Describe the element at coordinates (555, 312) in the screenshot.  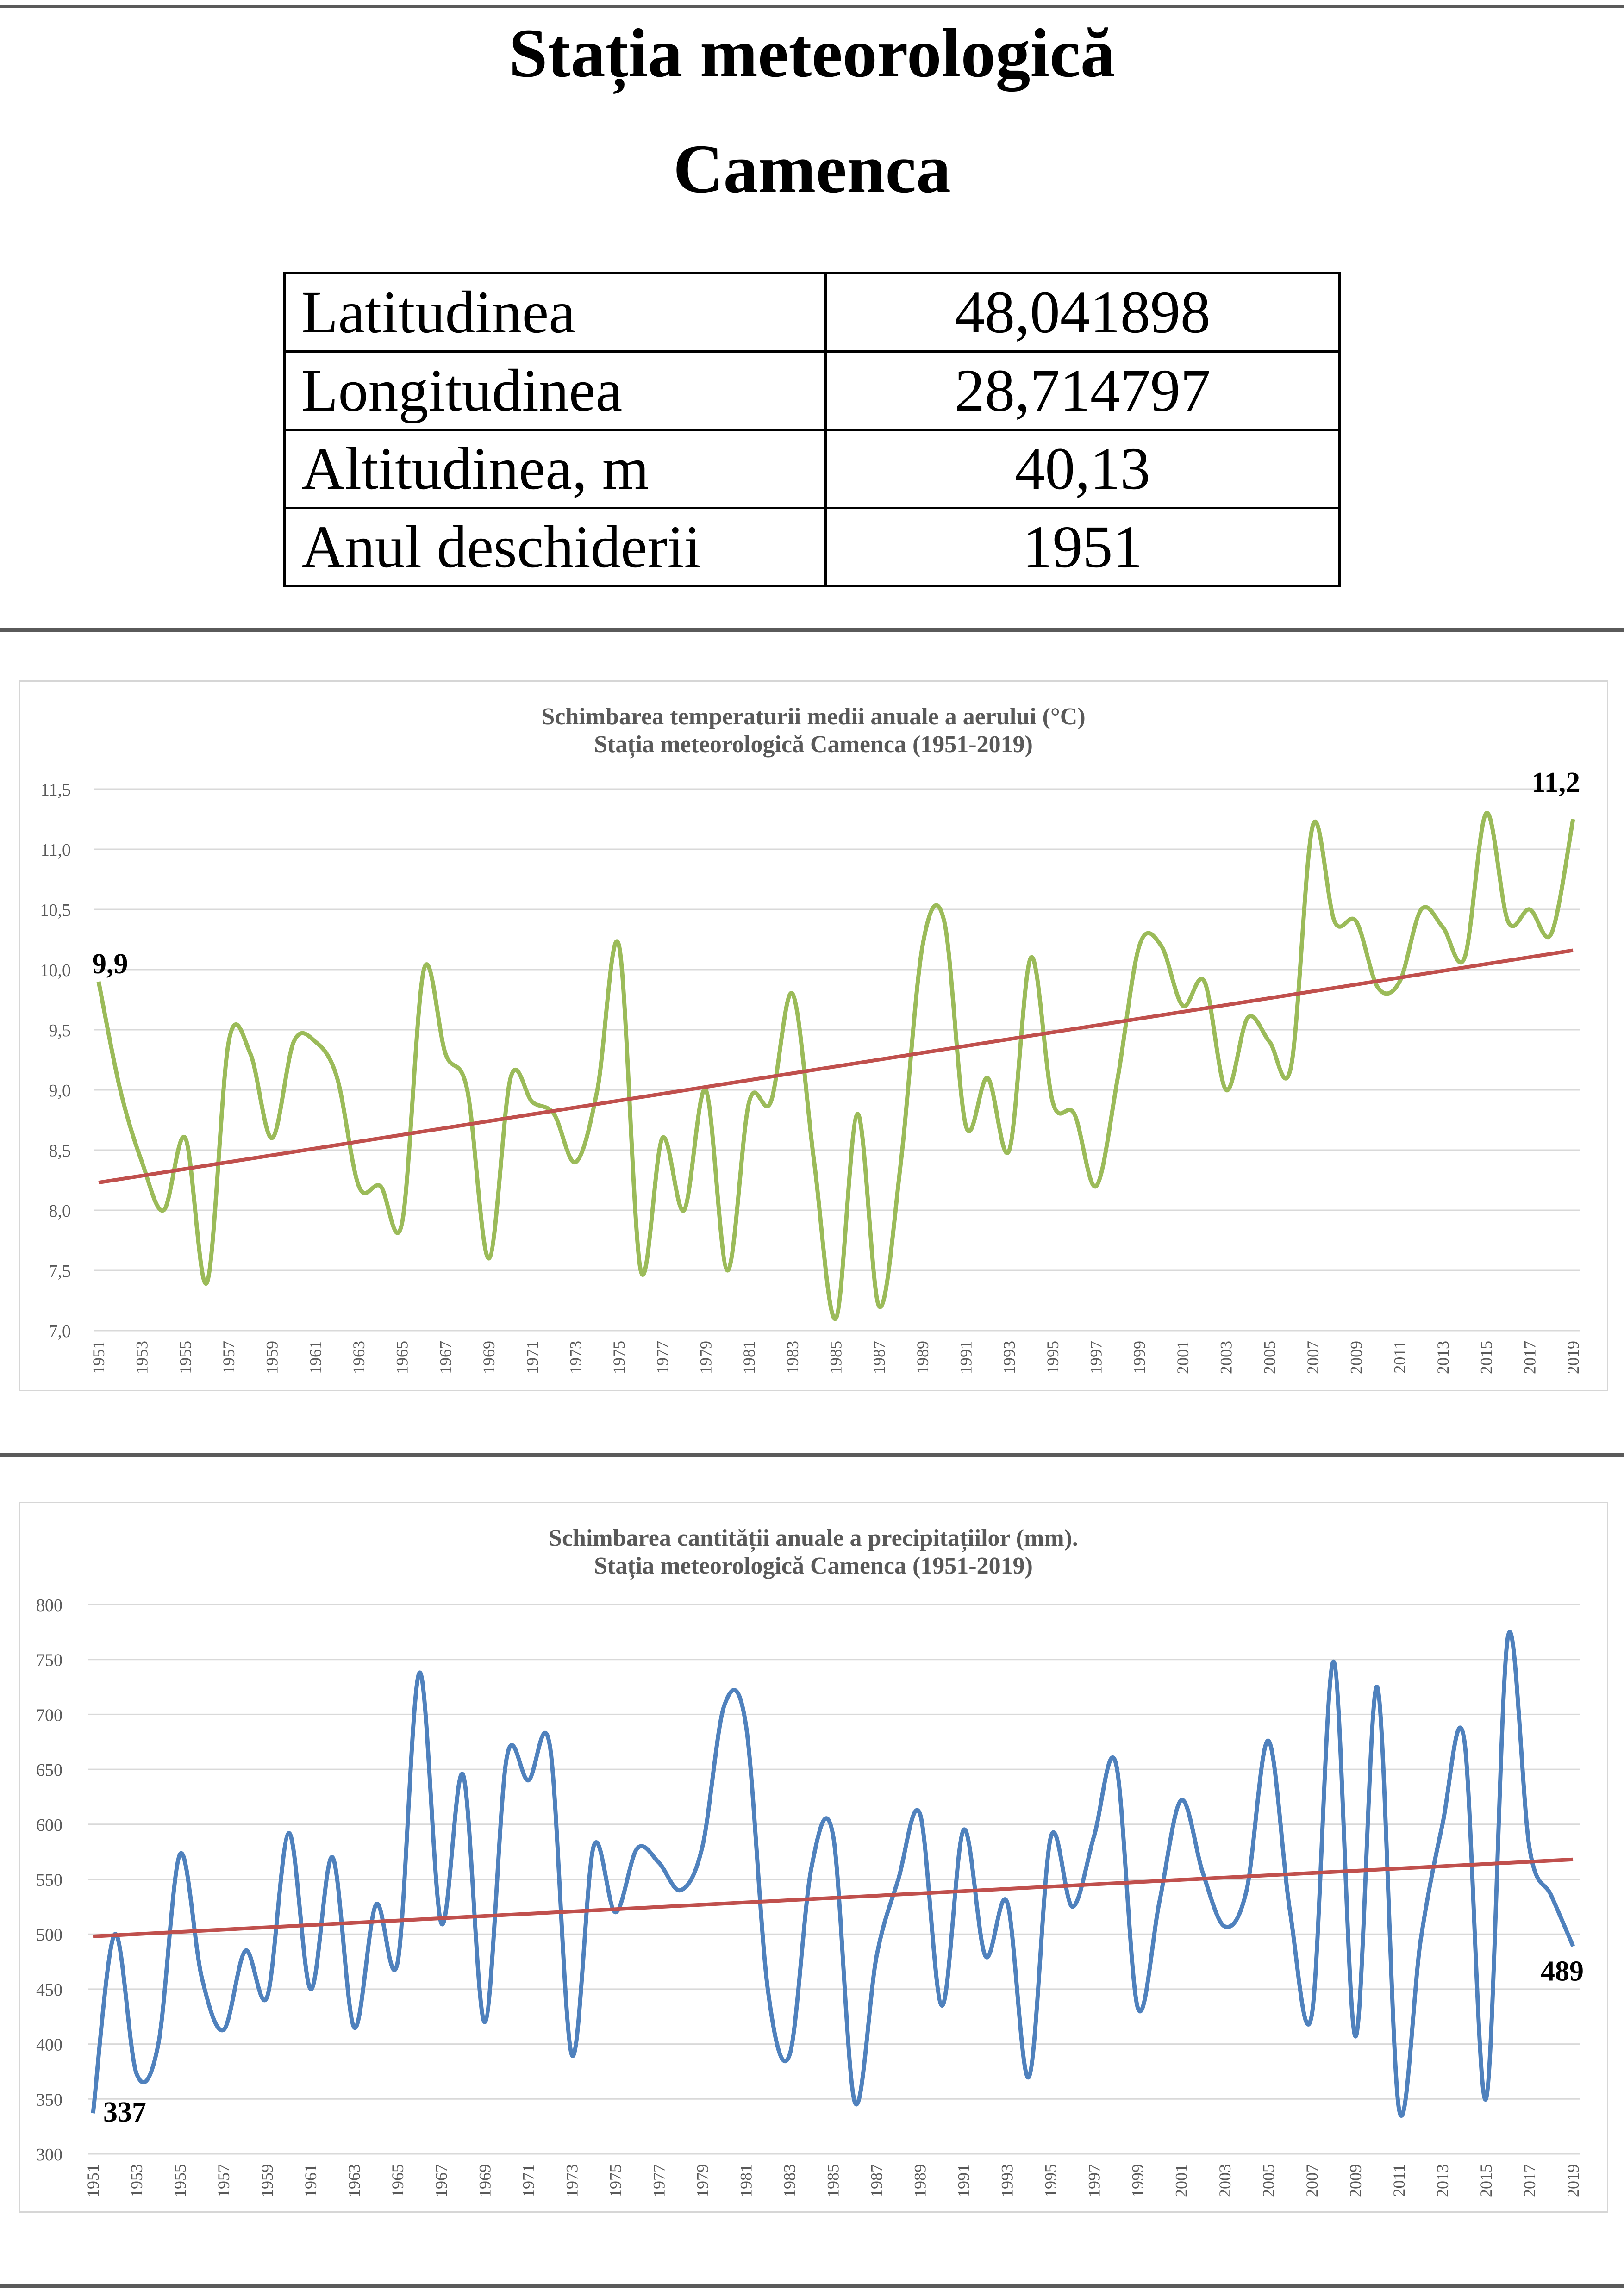
I see `table-cell-label: Latitudinea` at that location.